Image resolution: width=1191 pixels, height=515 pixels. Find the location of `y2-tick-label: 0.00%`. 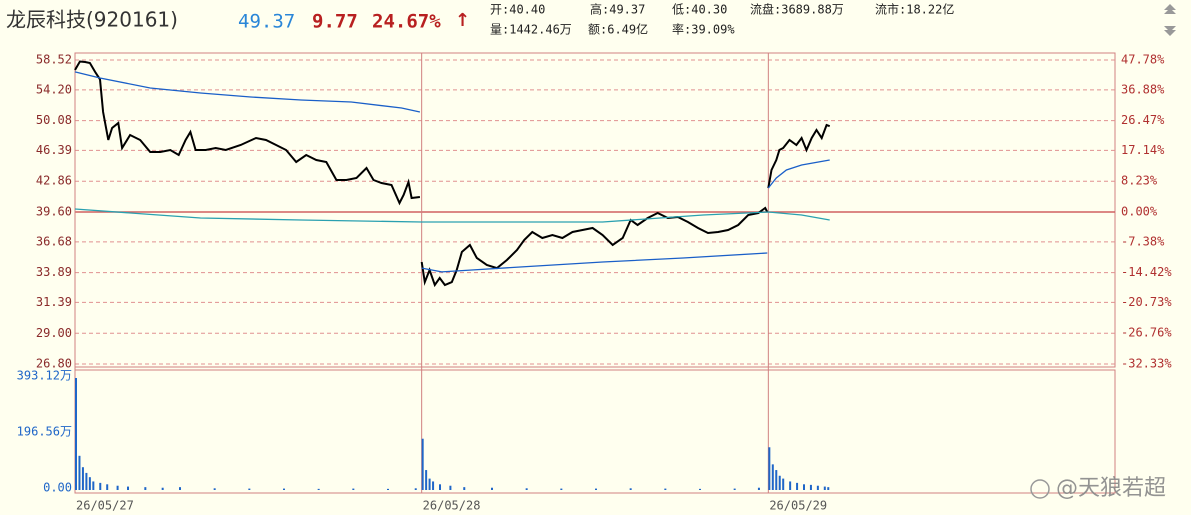

y2-tick-label: 0.00% is located at coordinates (1139, 212).